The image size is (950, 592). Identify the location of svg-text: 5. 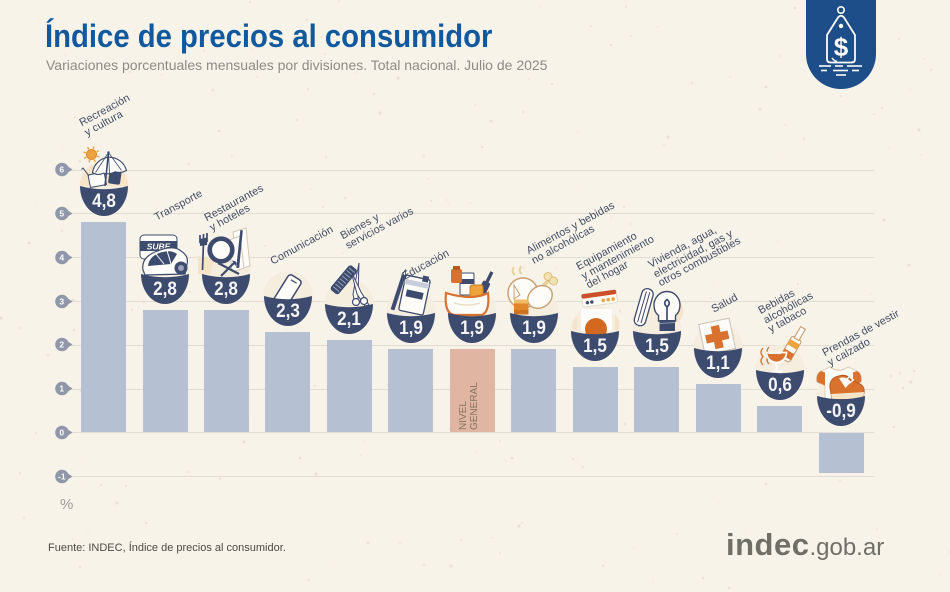
(61, 213).